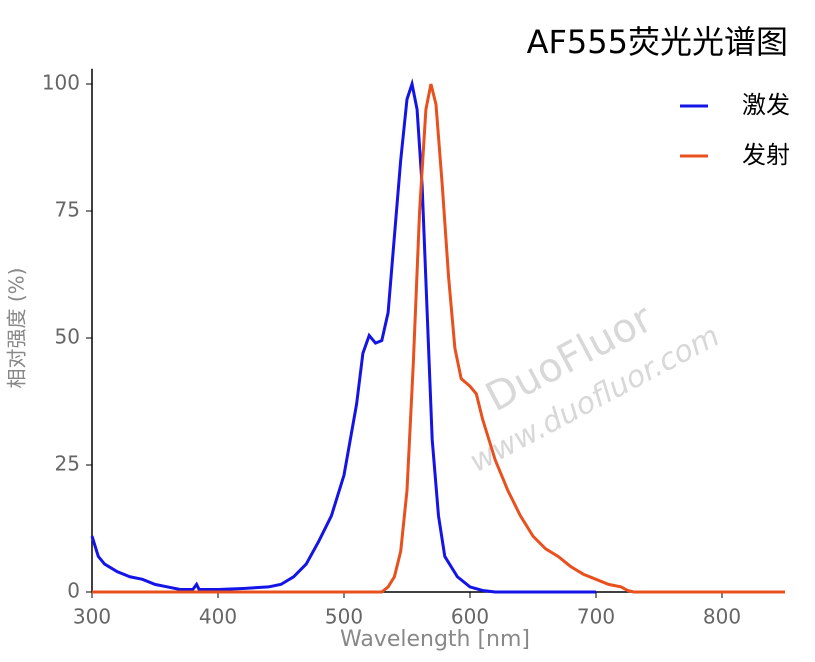  I want to click on y-tick-label: 0, so click(73, 591).